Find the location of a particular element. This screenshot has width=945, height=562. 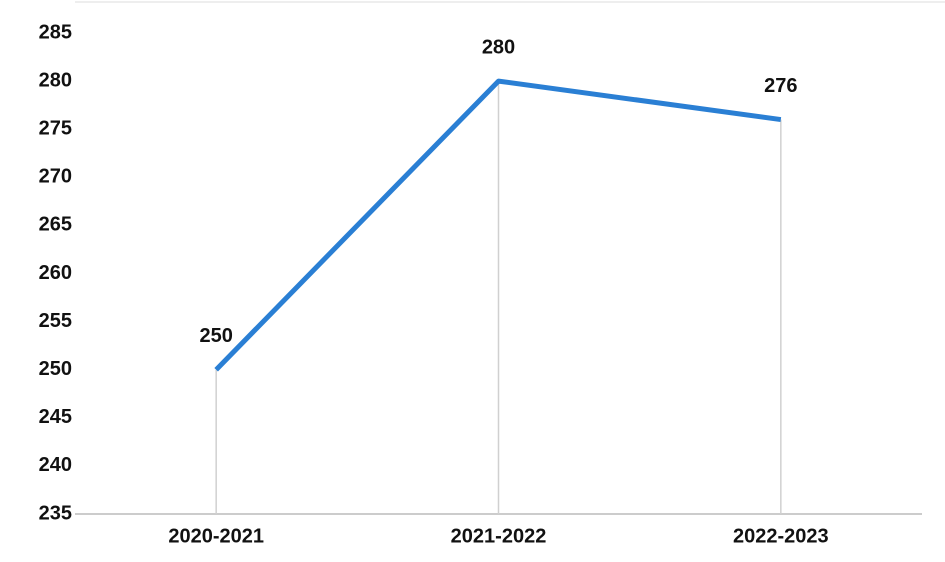

x-tick-label: 2022-2023 is located at coordinates (781, 536).